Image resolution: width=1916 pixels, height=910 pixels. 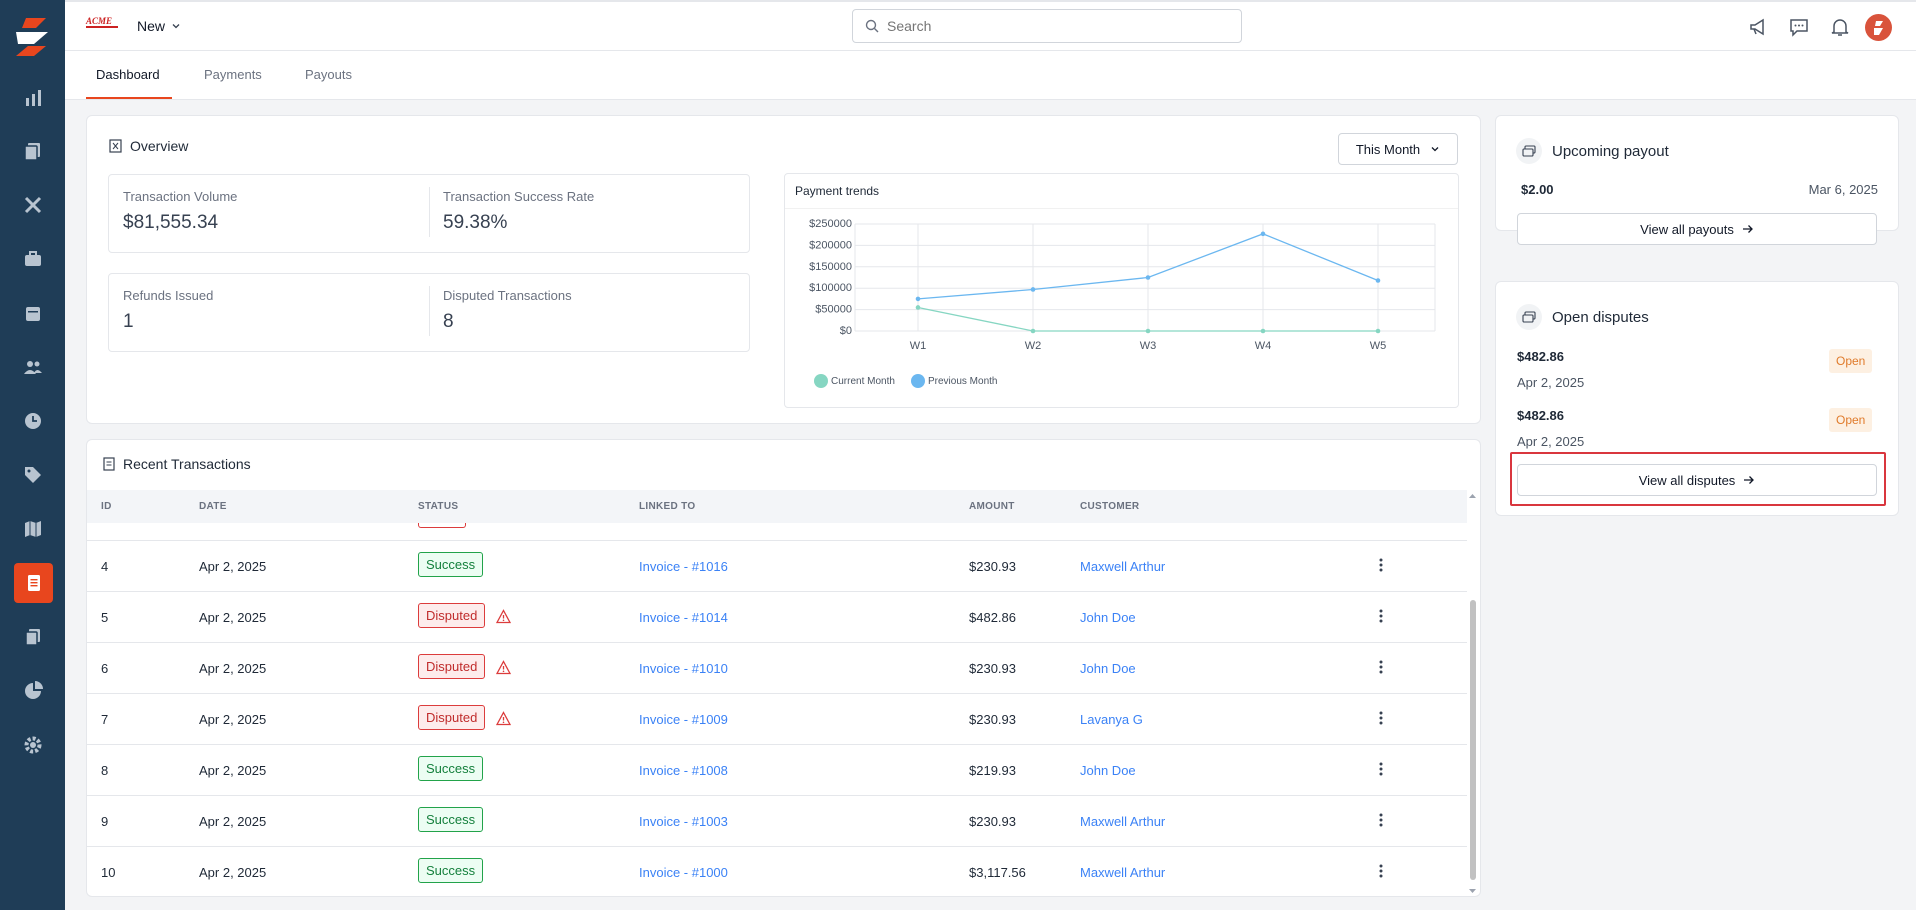 What do you see at coordinates (32, 150) in the screenshot?
I see `nav-documents-icon` at bounding box center [32, 150].